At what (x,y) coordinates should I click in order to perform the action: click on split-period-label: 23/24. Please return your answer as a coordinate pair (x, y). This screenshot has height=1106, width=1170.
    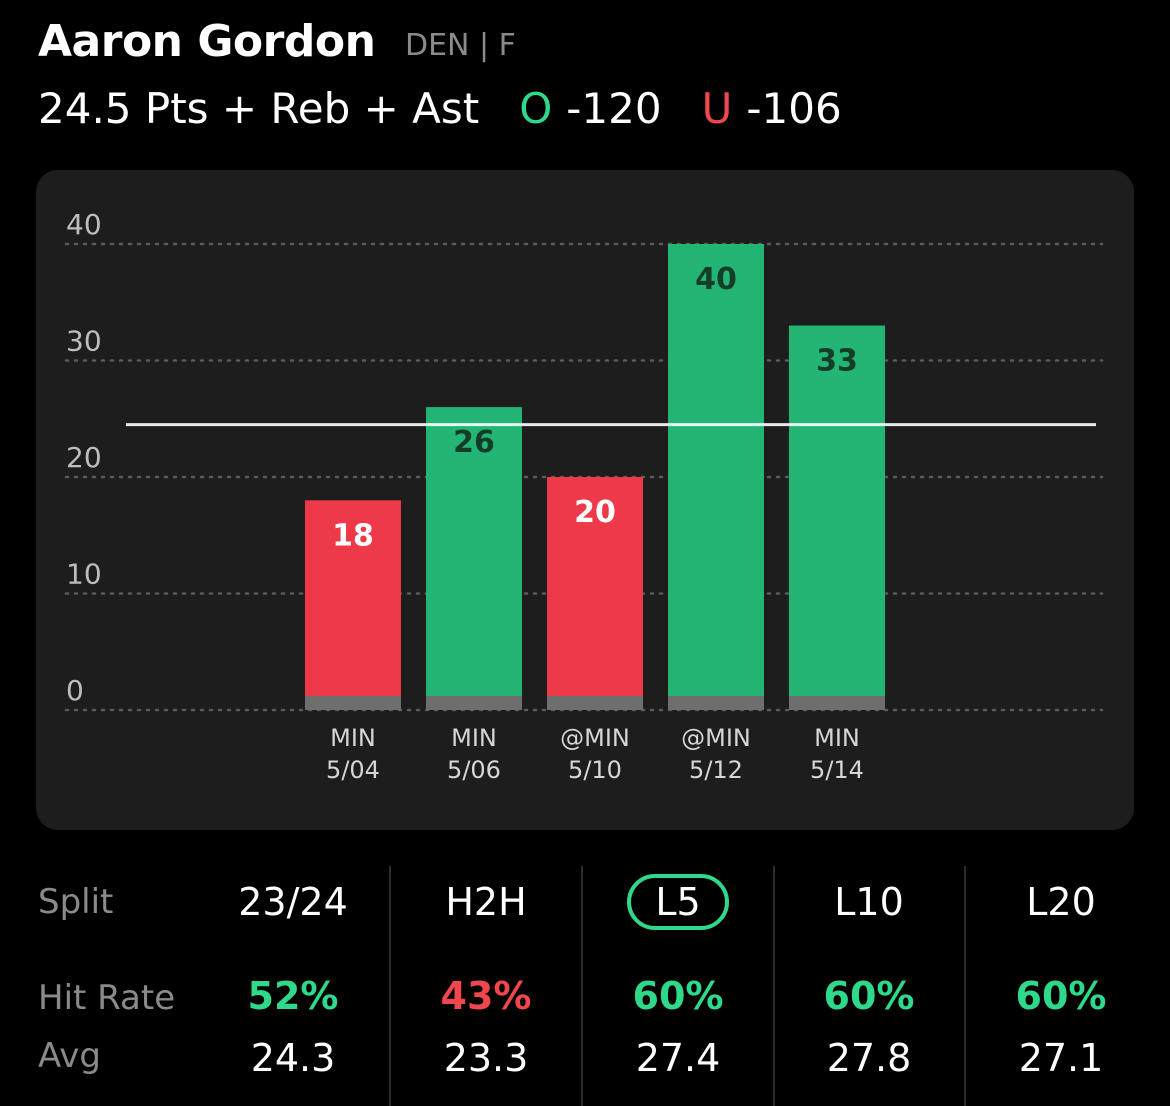
    Looking at the image, I should click on (293, 902).